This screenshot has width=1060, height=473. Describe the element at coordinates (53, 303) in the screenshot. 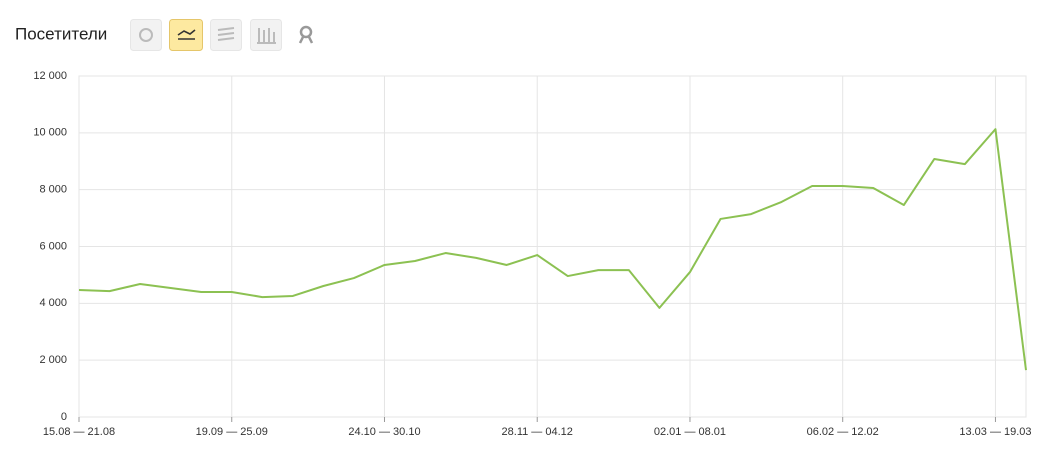

I see `y-tick-label: 4 000` at that location.